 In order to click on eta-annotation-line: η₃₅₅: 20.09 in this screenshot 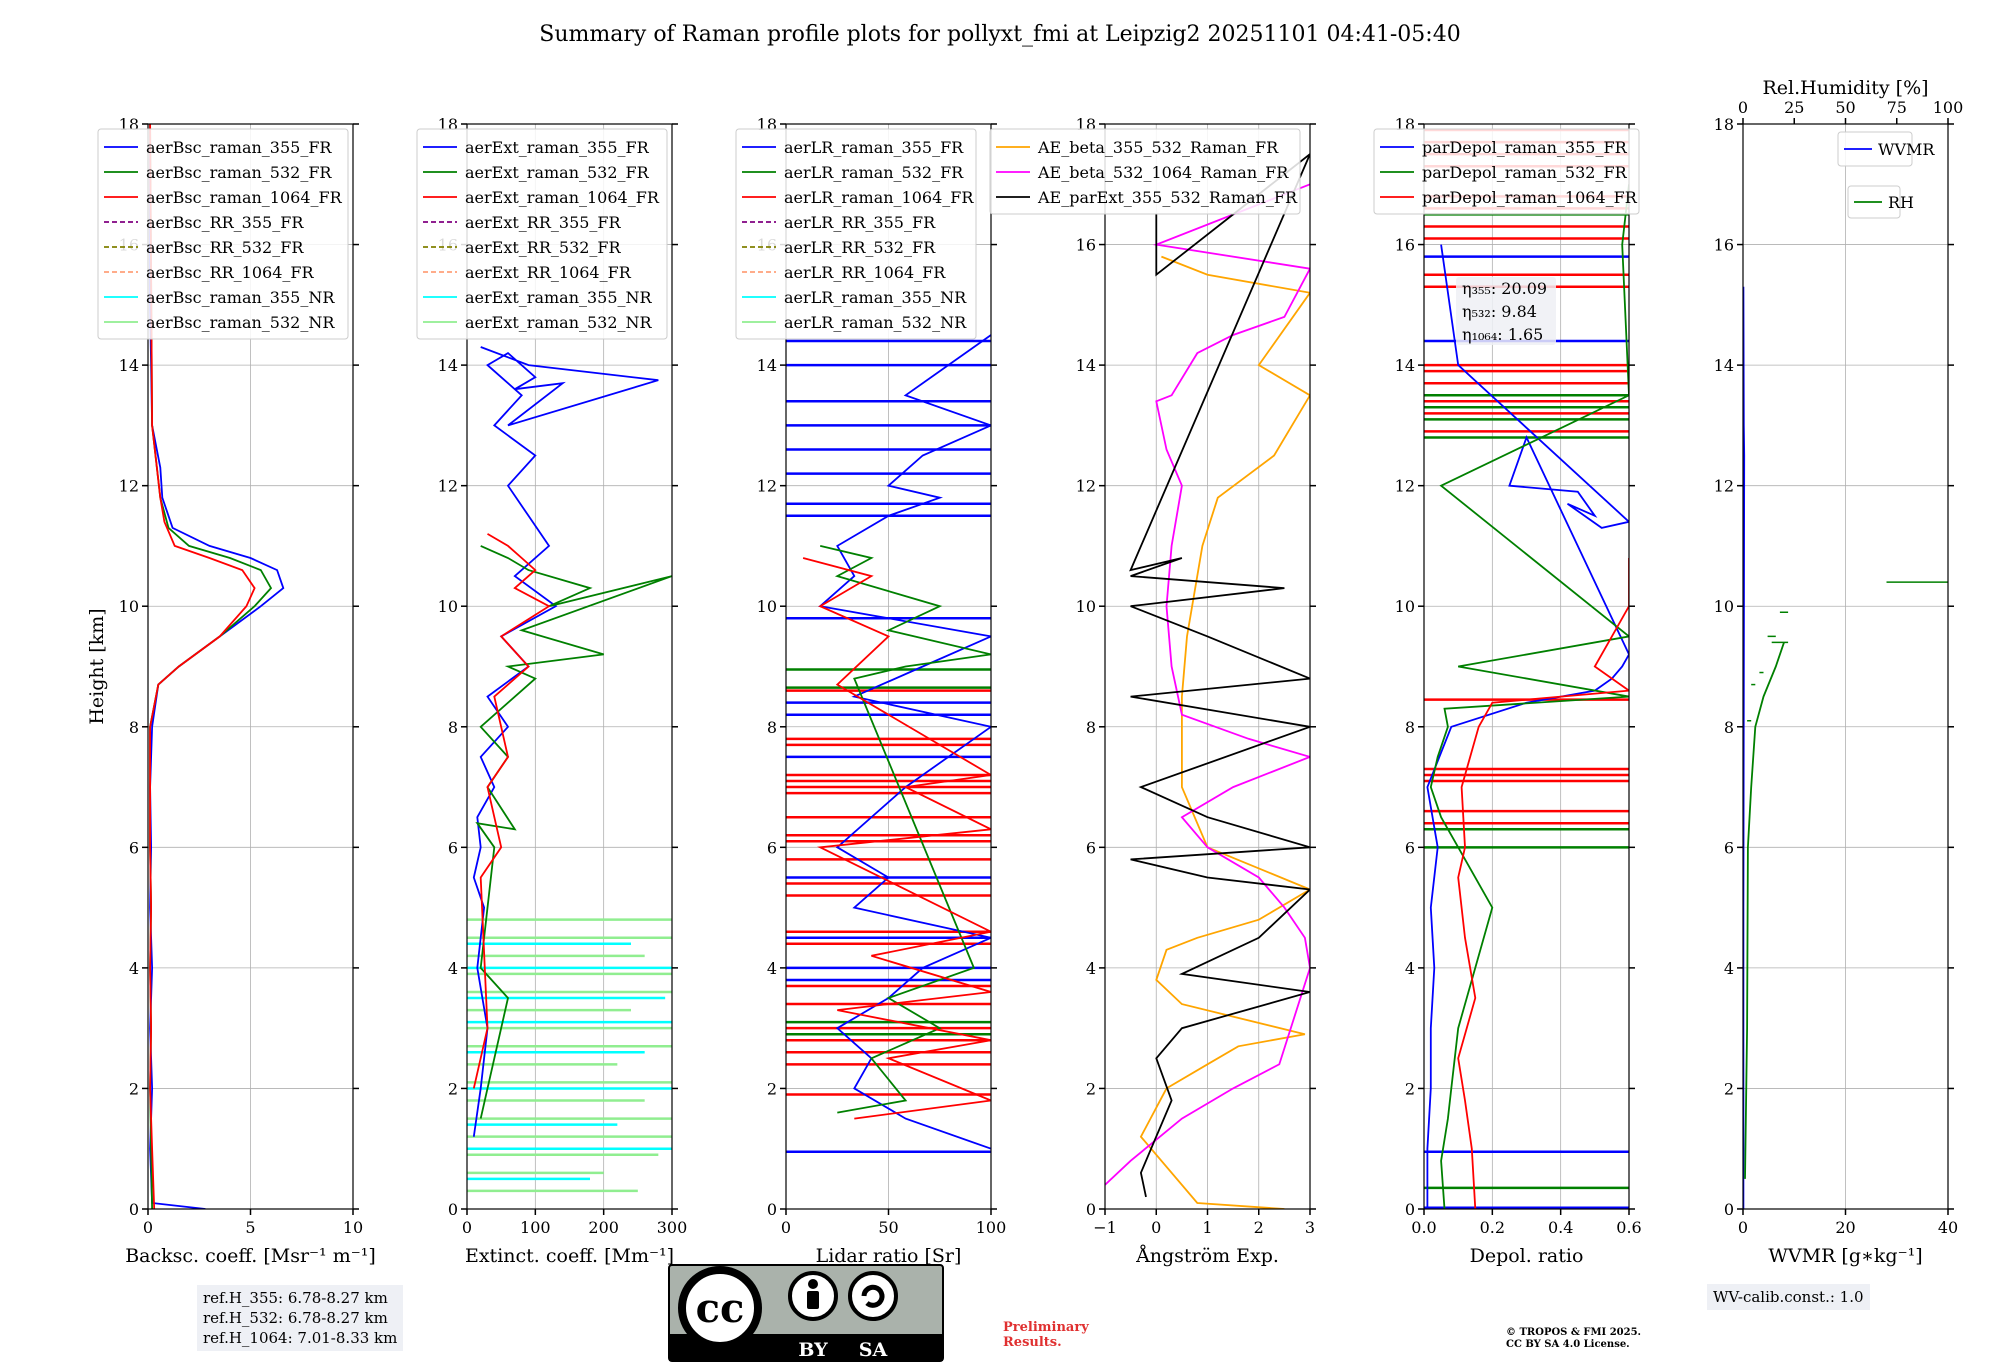, I will do `click(1504, 288)`.